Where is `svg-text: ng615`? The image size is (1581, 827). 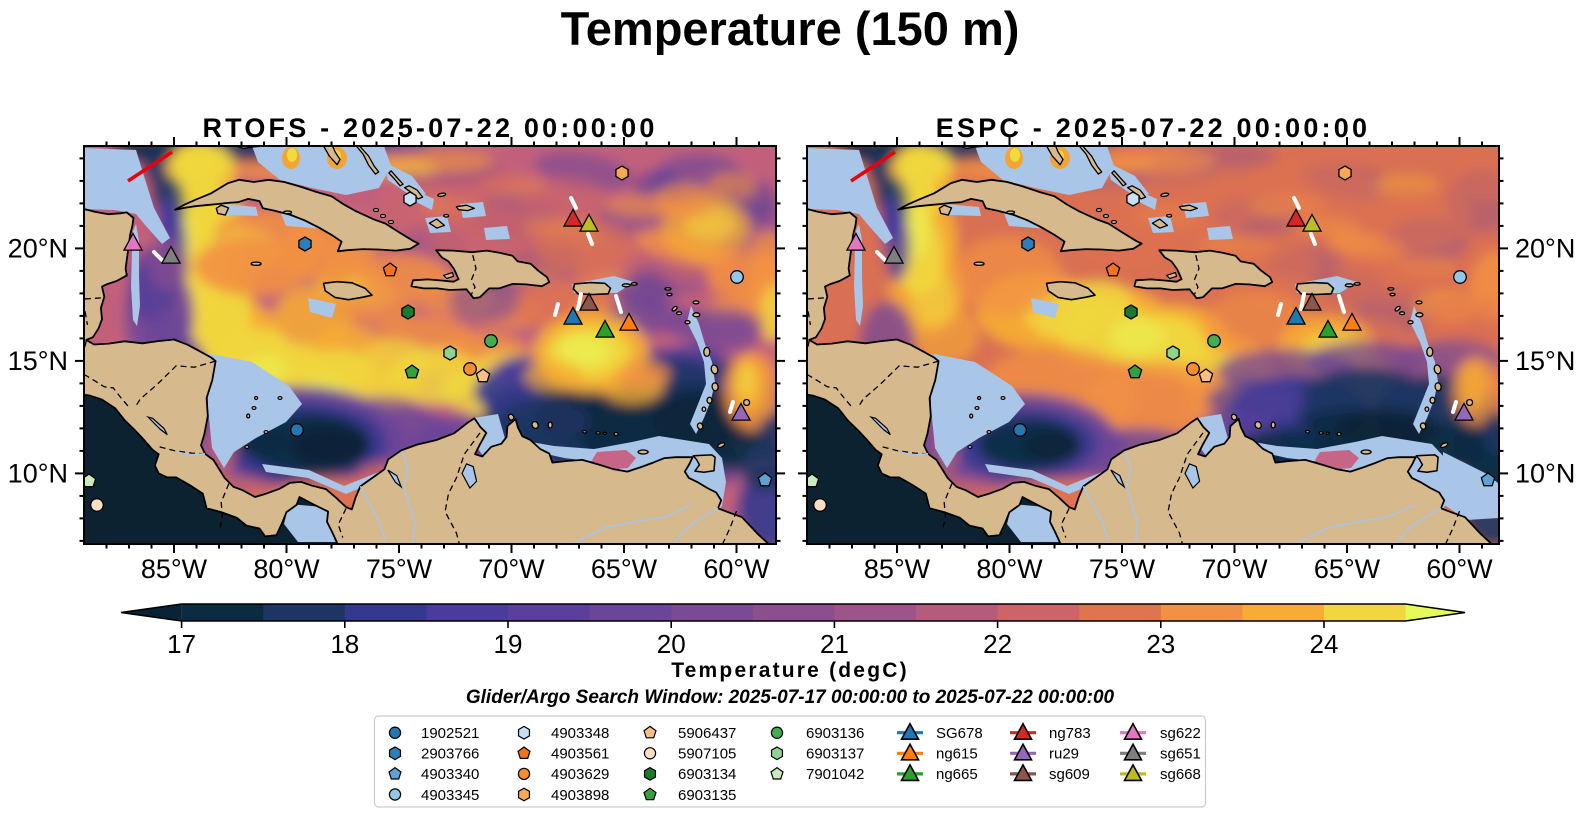
svg-text: ng615 is located at coordinates (957, 754).